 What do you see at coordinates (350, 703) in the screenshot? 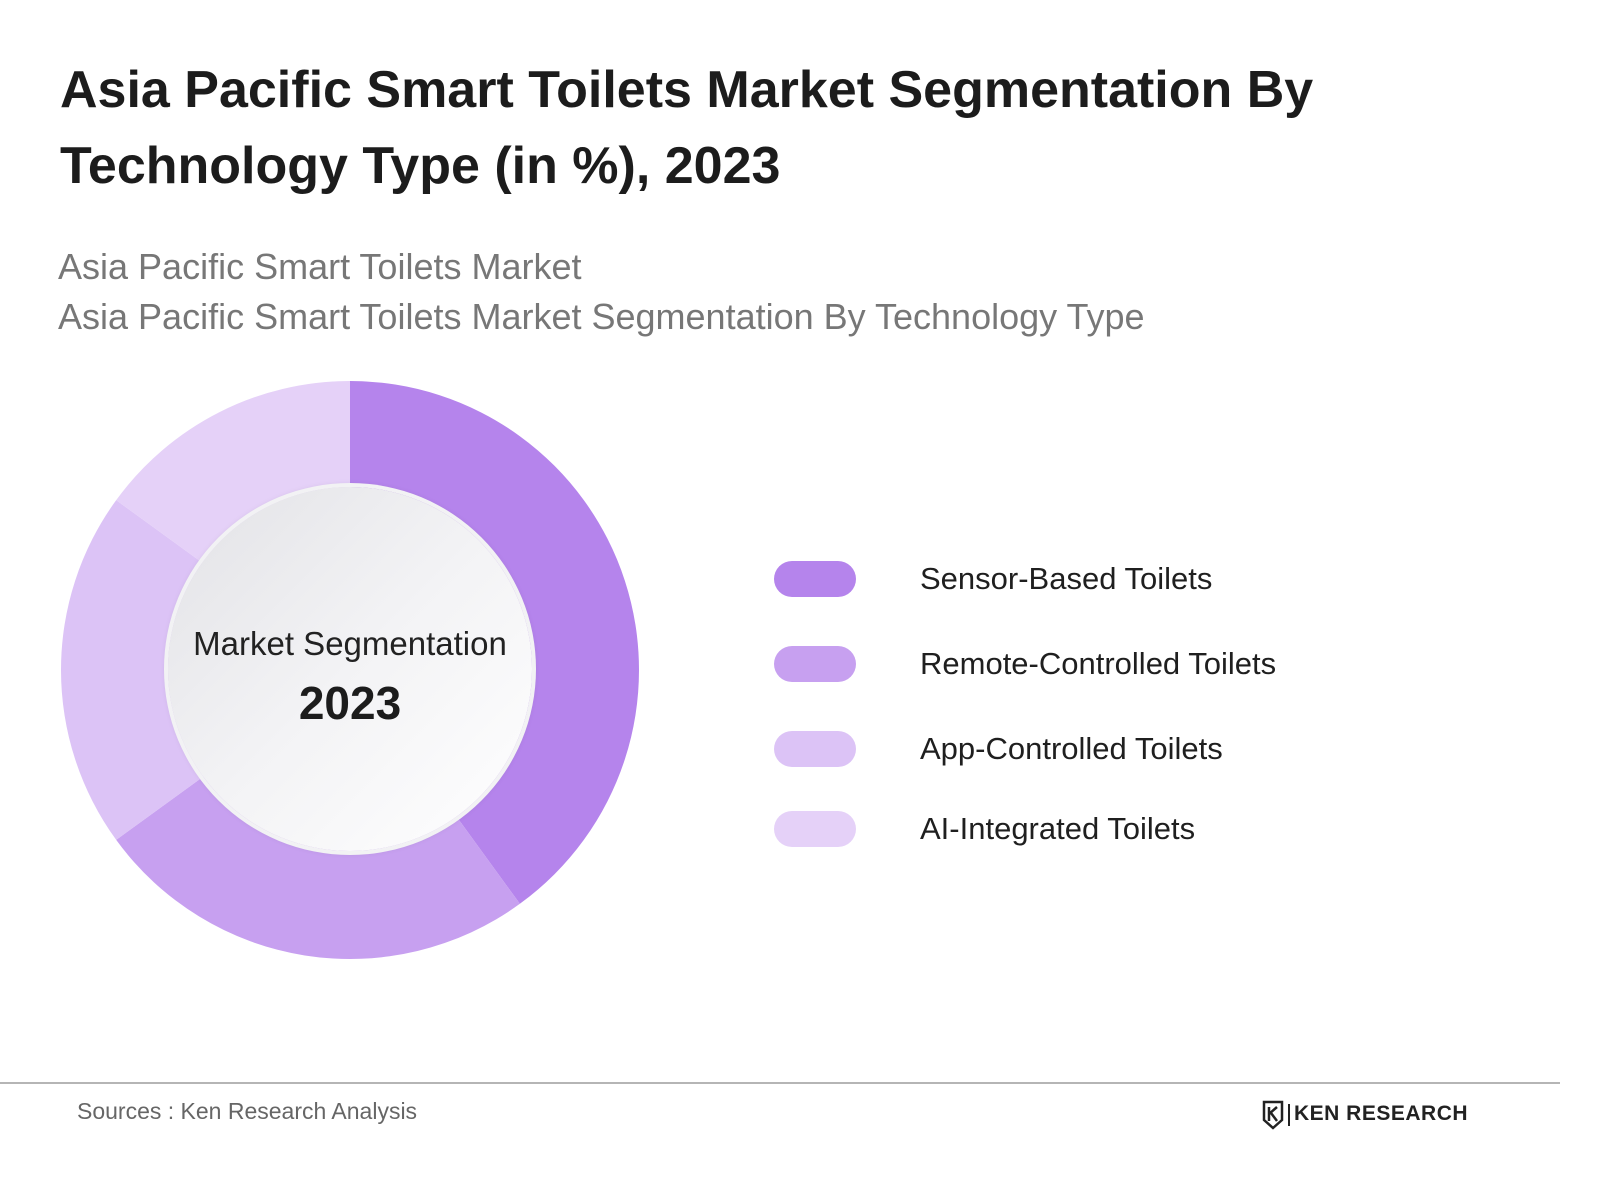
I see `donut-center-year: 2023` at bounding box center [350, 703].